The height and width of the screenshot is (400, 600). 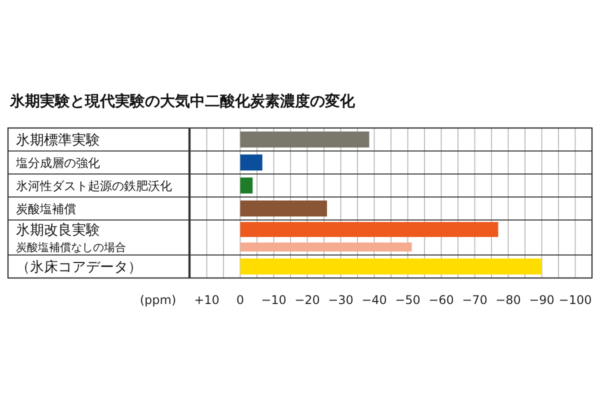 What do you see at coordinates (57, 163) in the screenshot?
I see `y-tick-label: 塩分成層の強化` at bounding box center [57, 163].